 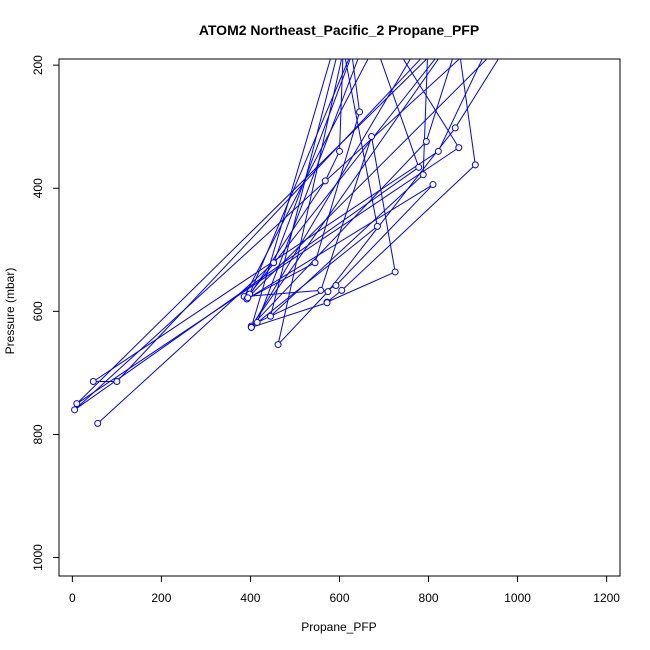 I want to click on y-tick-label: 1000, so click(x=38, y=557).